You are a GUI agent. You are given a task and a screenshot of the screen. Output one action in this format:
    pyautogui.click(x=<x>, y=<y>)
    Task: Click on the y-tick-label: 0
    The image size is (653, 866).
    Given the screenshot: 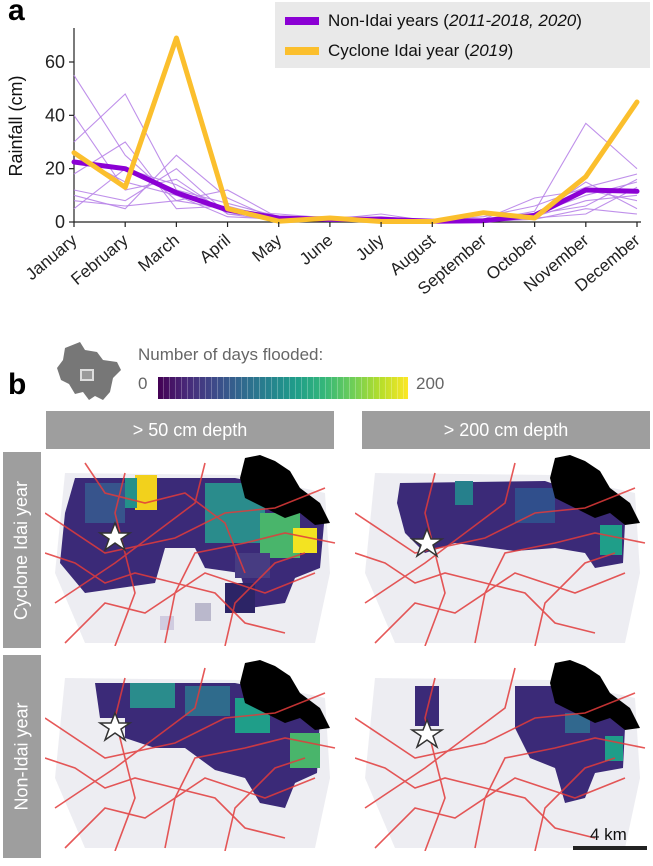 What is the action you would take?
    pyautogui.click(x=60, y=222)
    